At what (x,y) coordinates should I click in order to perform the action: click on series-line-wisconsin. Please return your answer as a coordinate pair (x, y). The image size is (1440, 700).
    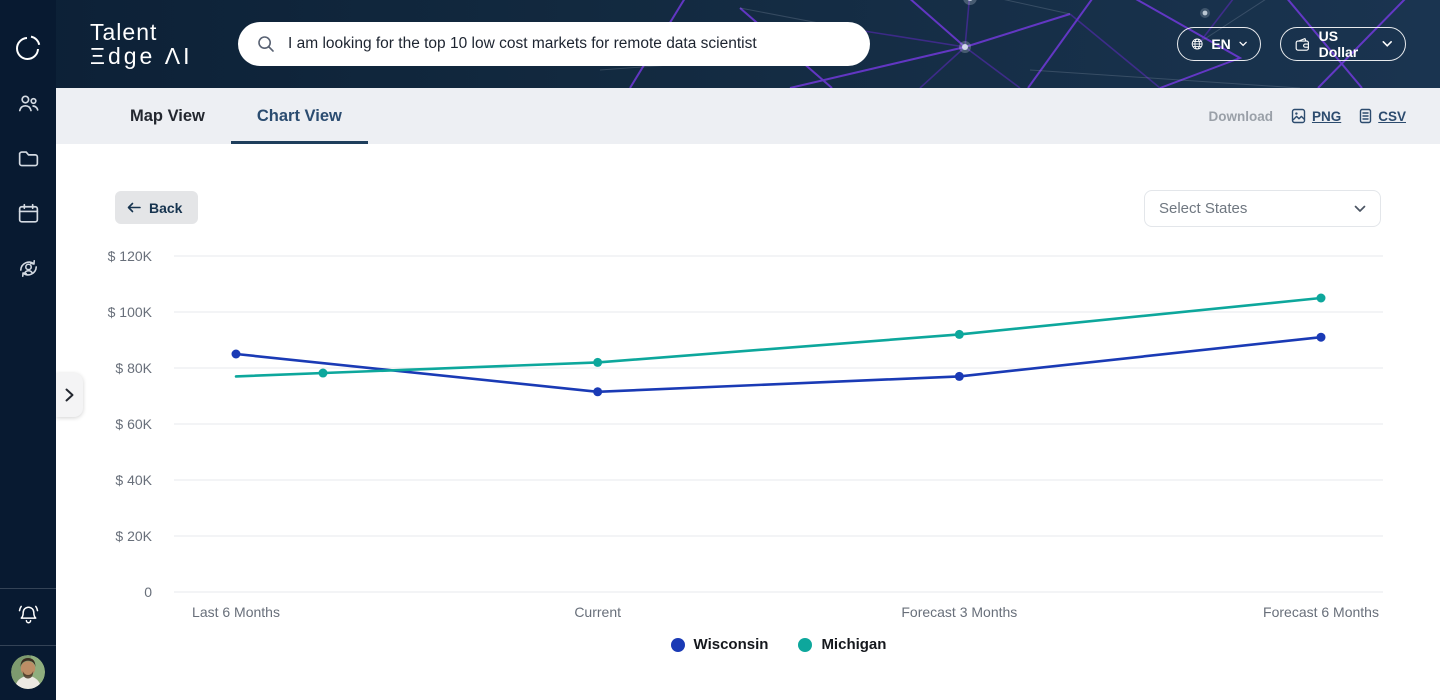
    Looking at the image, I should click on (778, 364).